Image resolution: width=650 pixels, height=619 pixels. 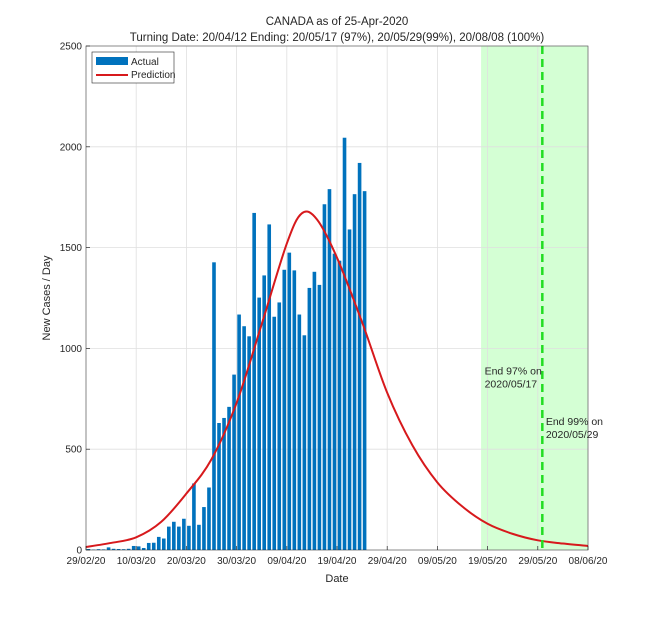 I want to click on annotation-97-line1: End 97% on, so click(x=513, y=372).